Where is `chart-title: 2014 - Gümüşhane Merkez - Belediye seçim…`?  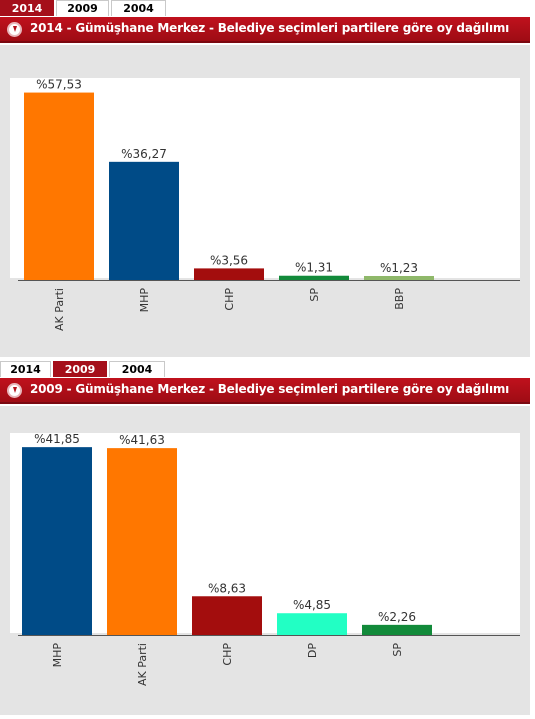 chart-title: 2014 - Gümüşhane Merkez - Belediye seçim… is located at coordinates (270, 28).